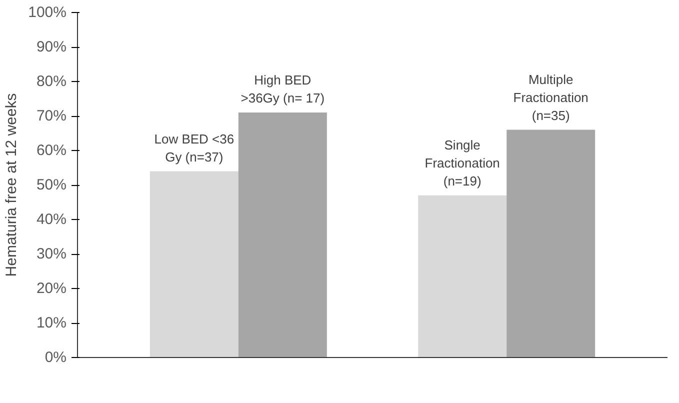  Describe the element at coordinates (55, 357) in the screenshot. I see `y-tick-label: 0%` at that location.